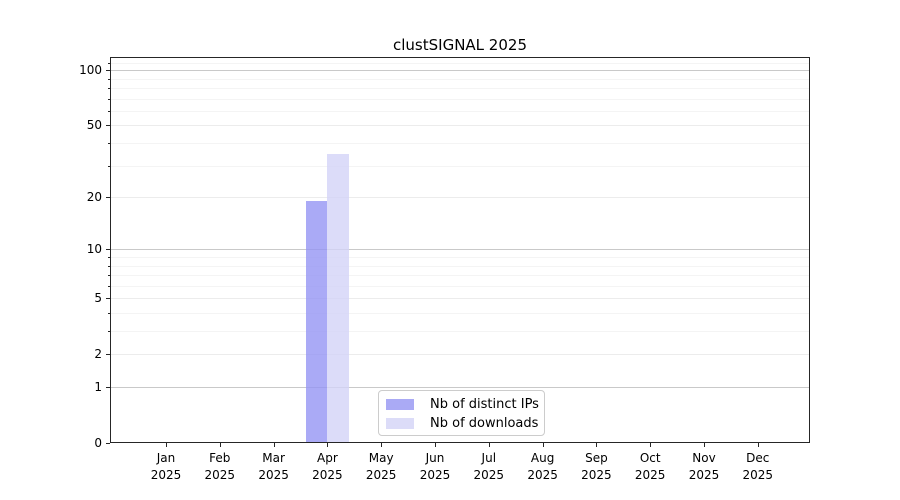 This screenshot has width=900, height=500. Describe the element at coordinates (381, 467) in the screenshot. I see `x-tick-label: May 2025` at that location.